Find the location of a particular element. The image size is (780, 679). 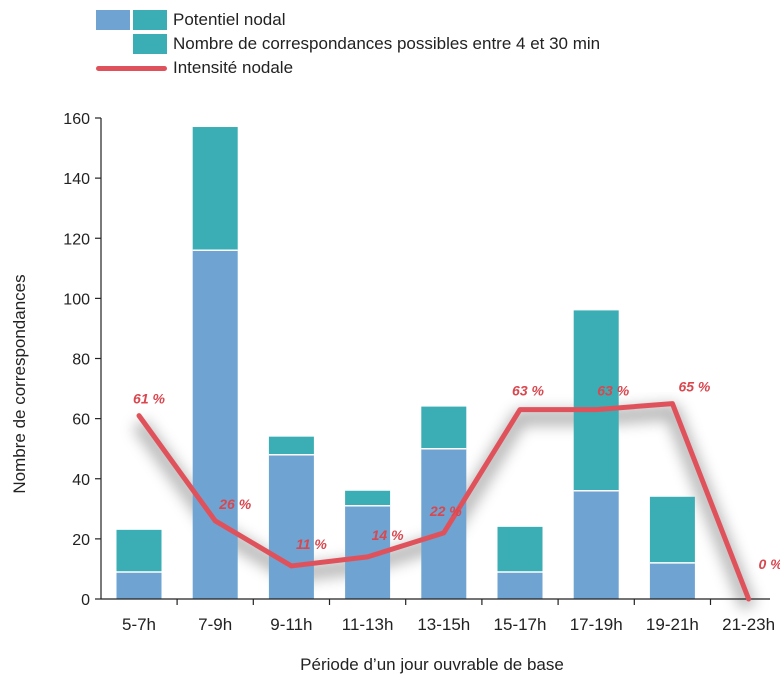

bar-correspondances-13-15h is located at coordinates (444, 427).